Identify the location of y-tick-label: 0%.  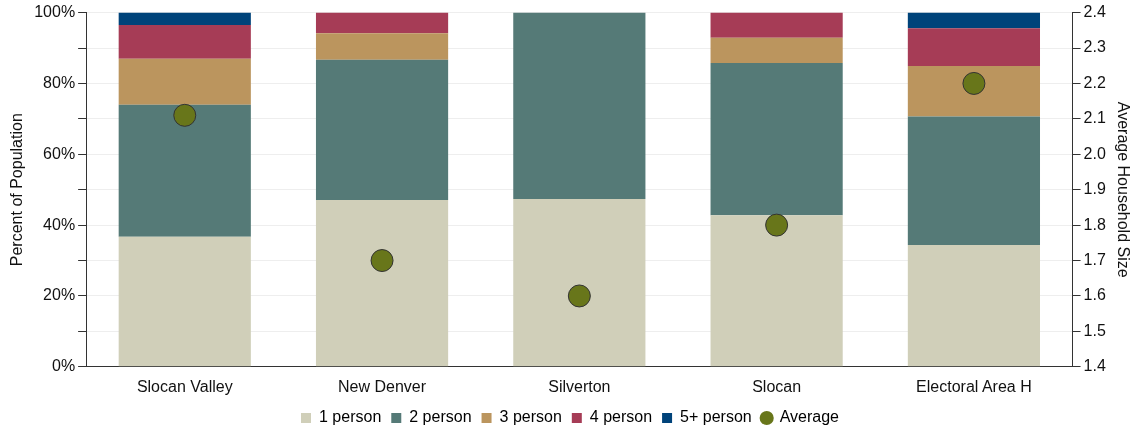
(64, 366).